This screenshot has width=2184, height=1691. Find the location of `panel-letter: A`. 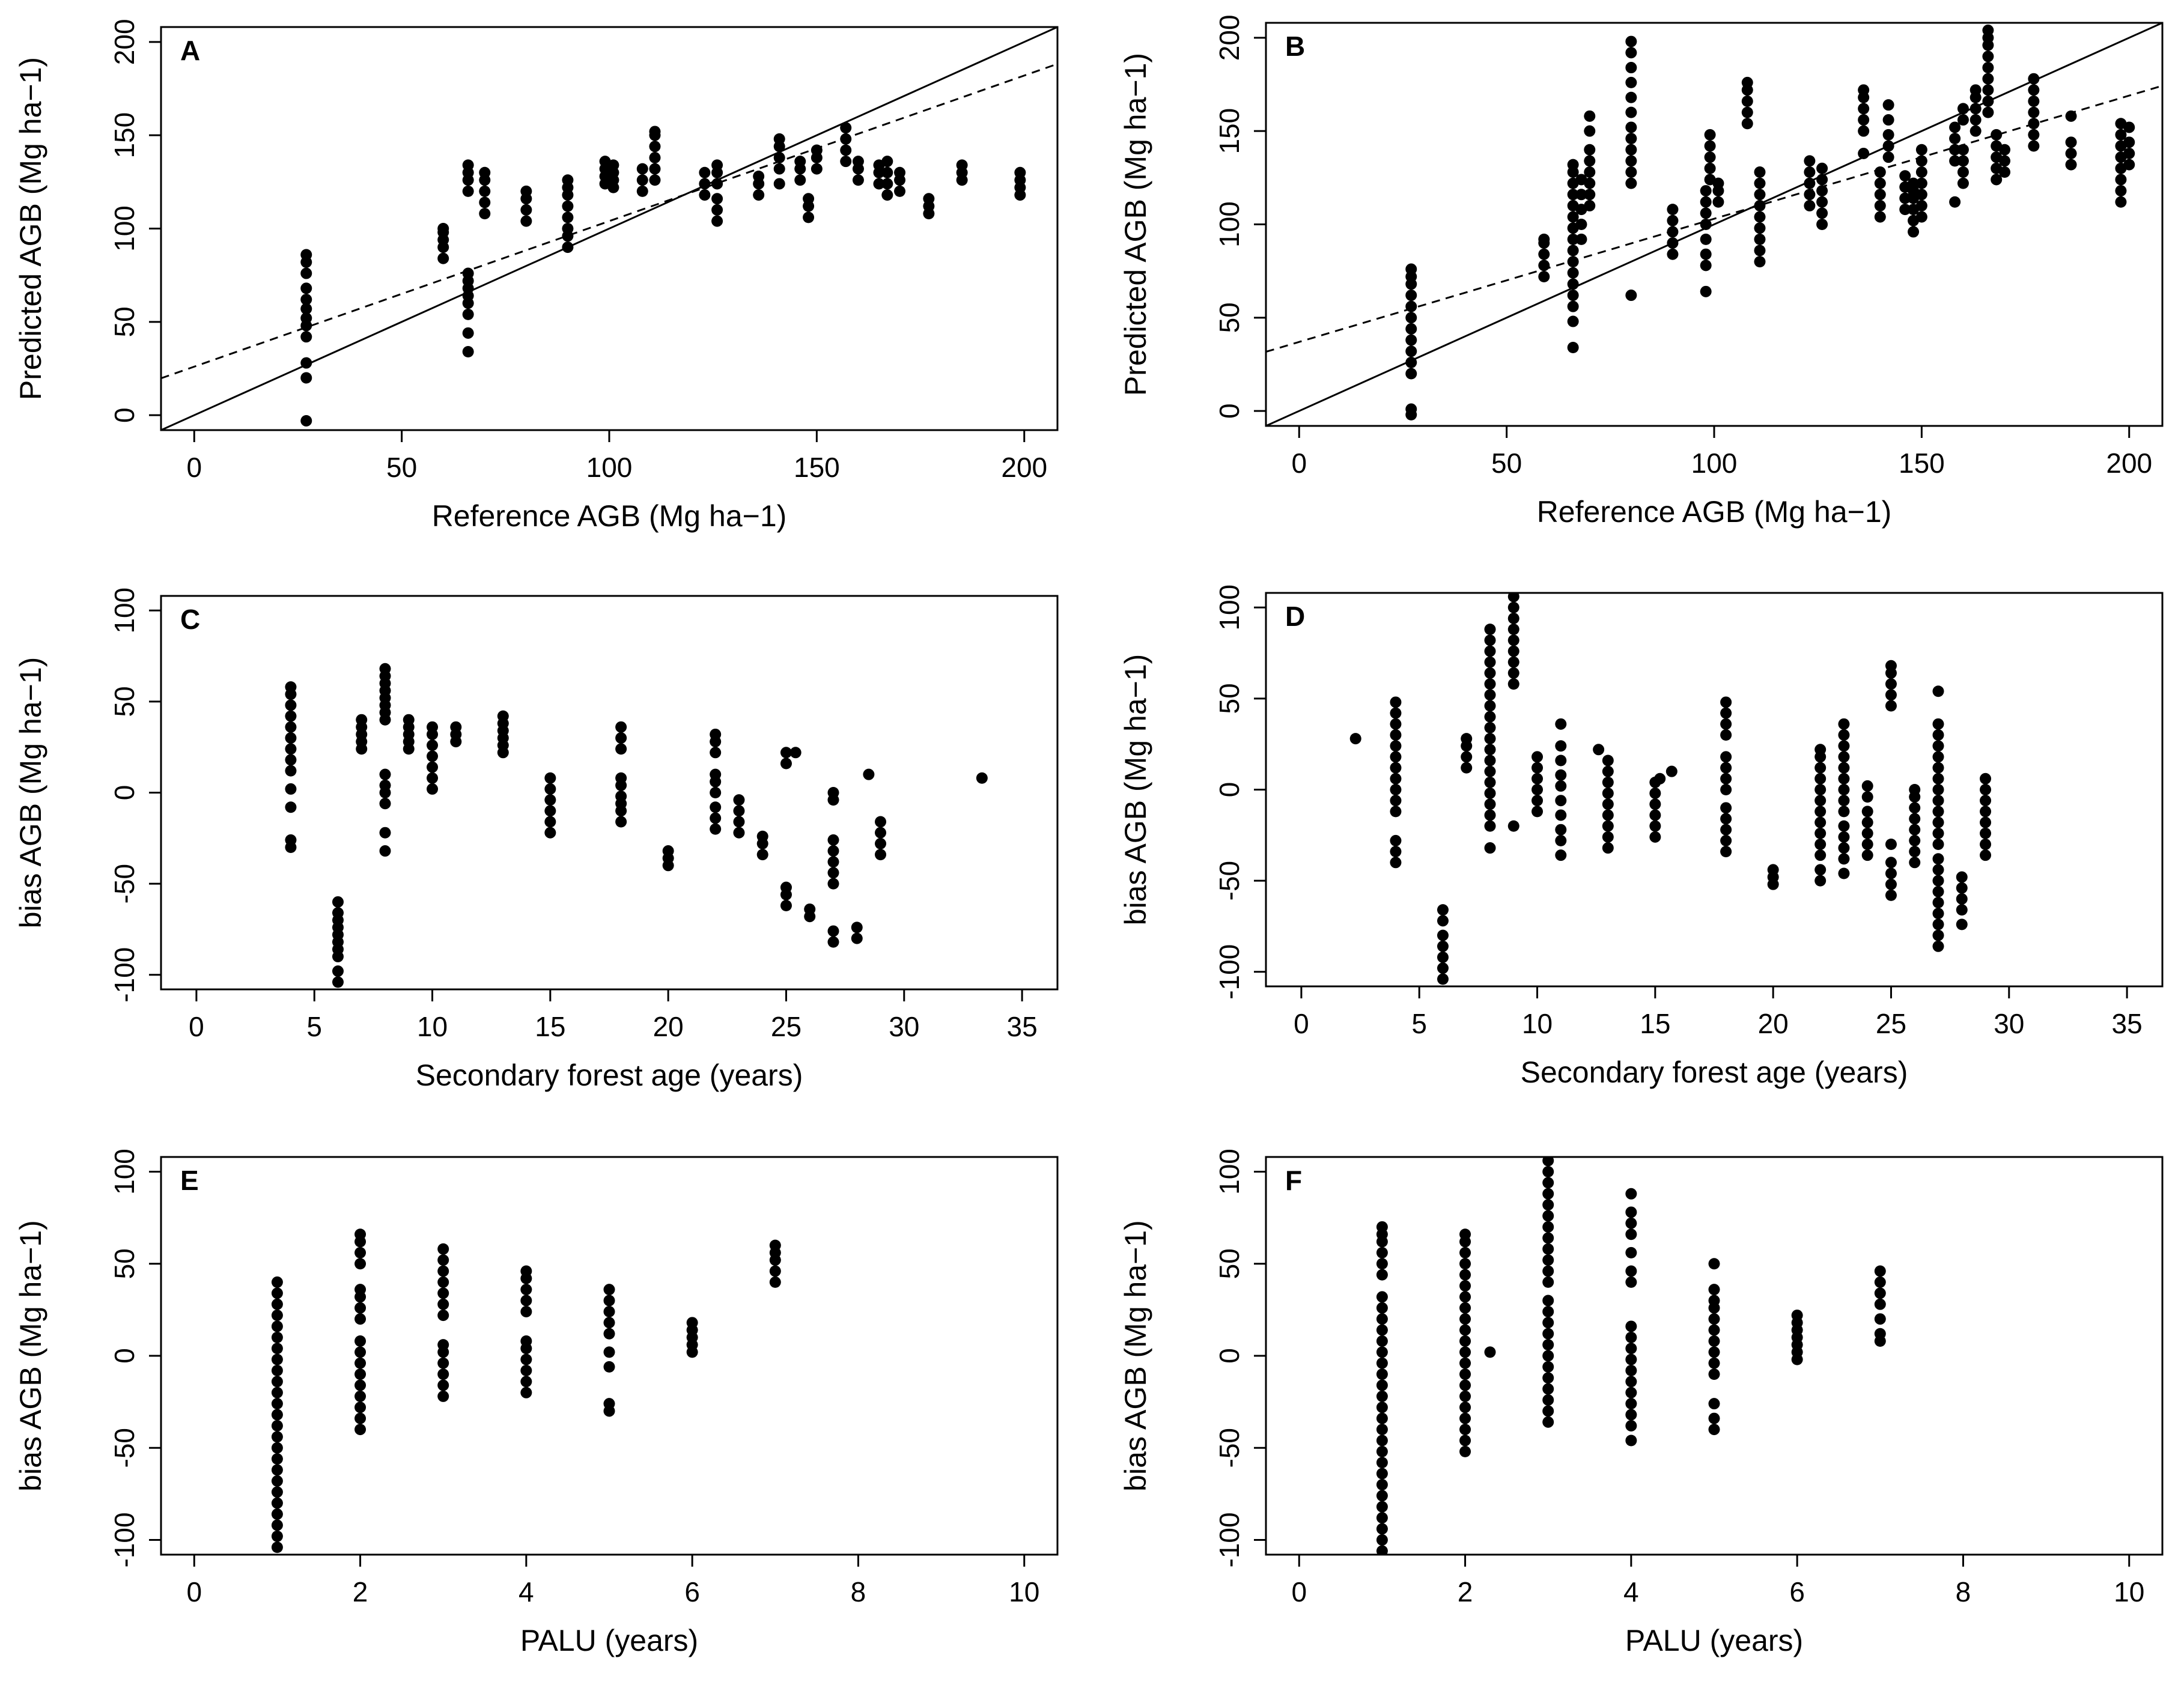

panel-letter: A is located at coordinates (190, 50).